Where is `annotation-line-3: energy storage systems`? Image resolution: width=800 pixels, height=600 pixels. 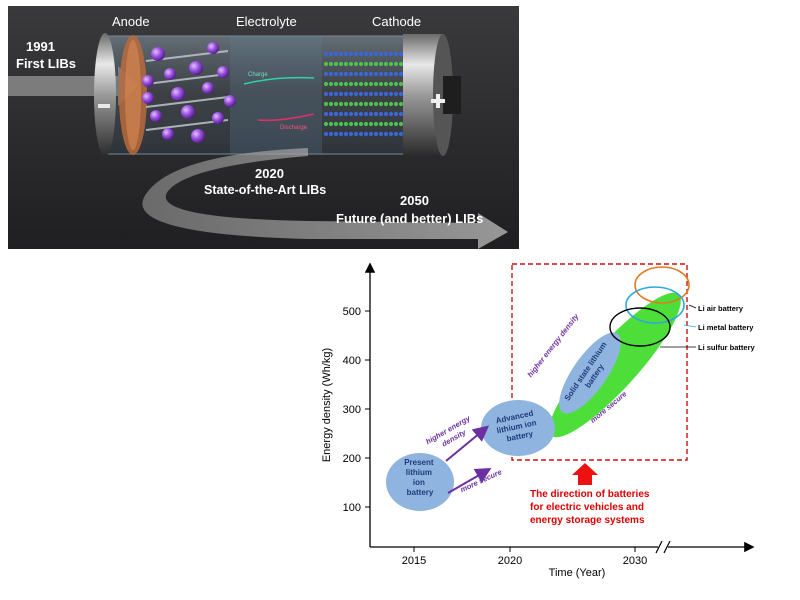
annotation-line-3: energy storage systems is located at coordinates (587, 520).